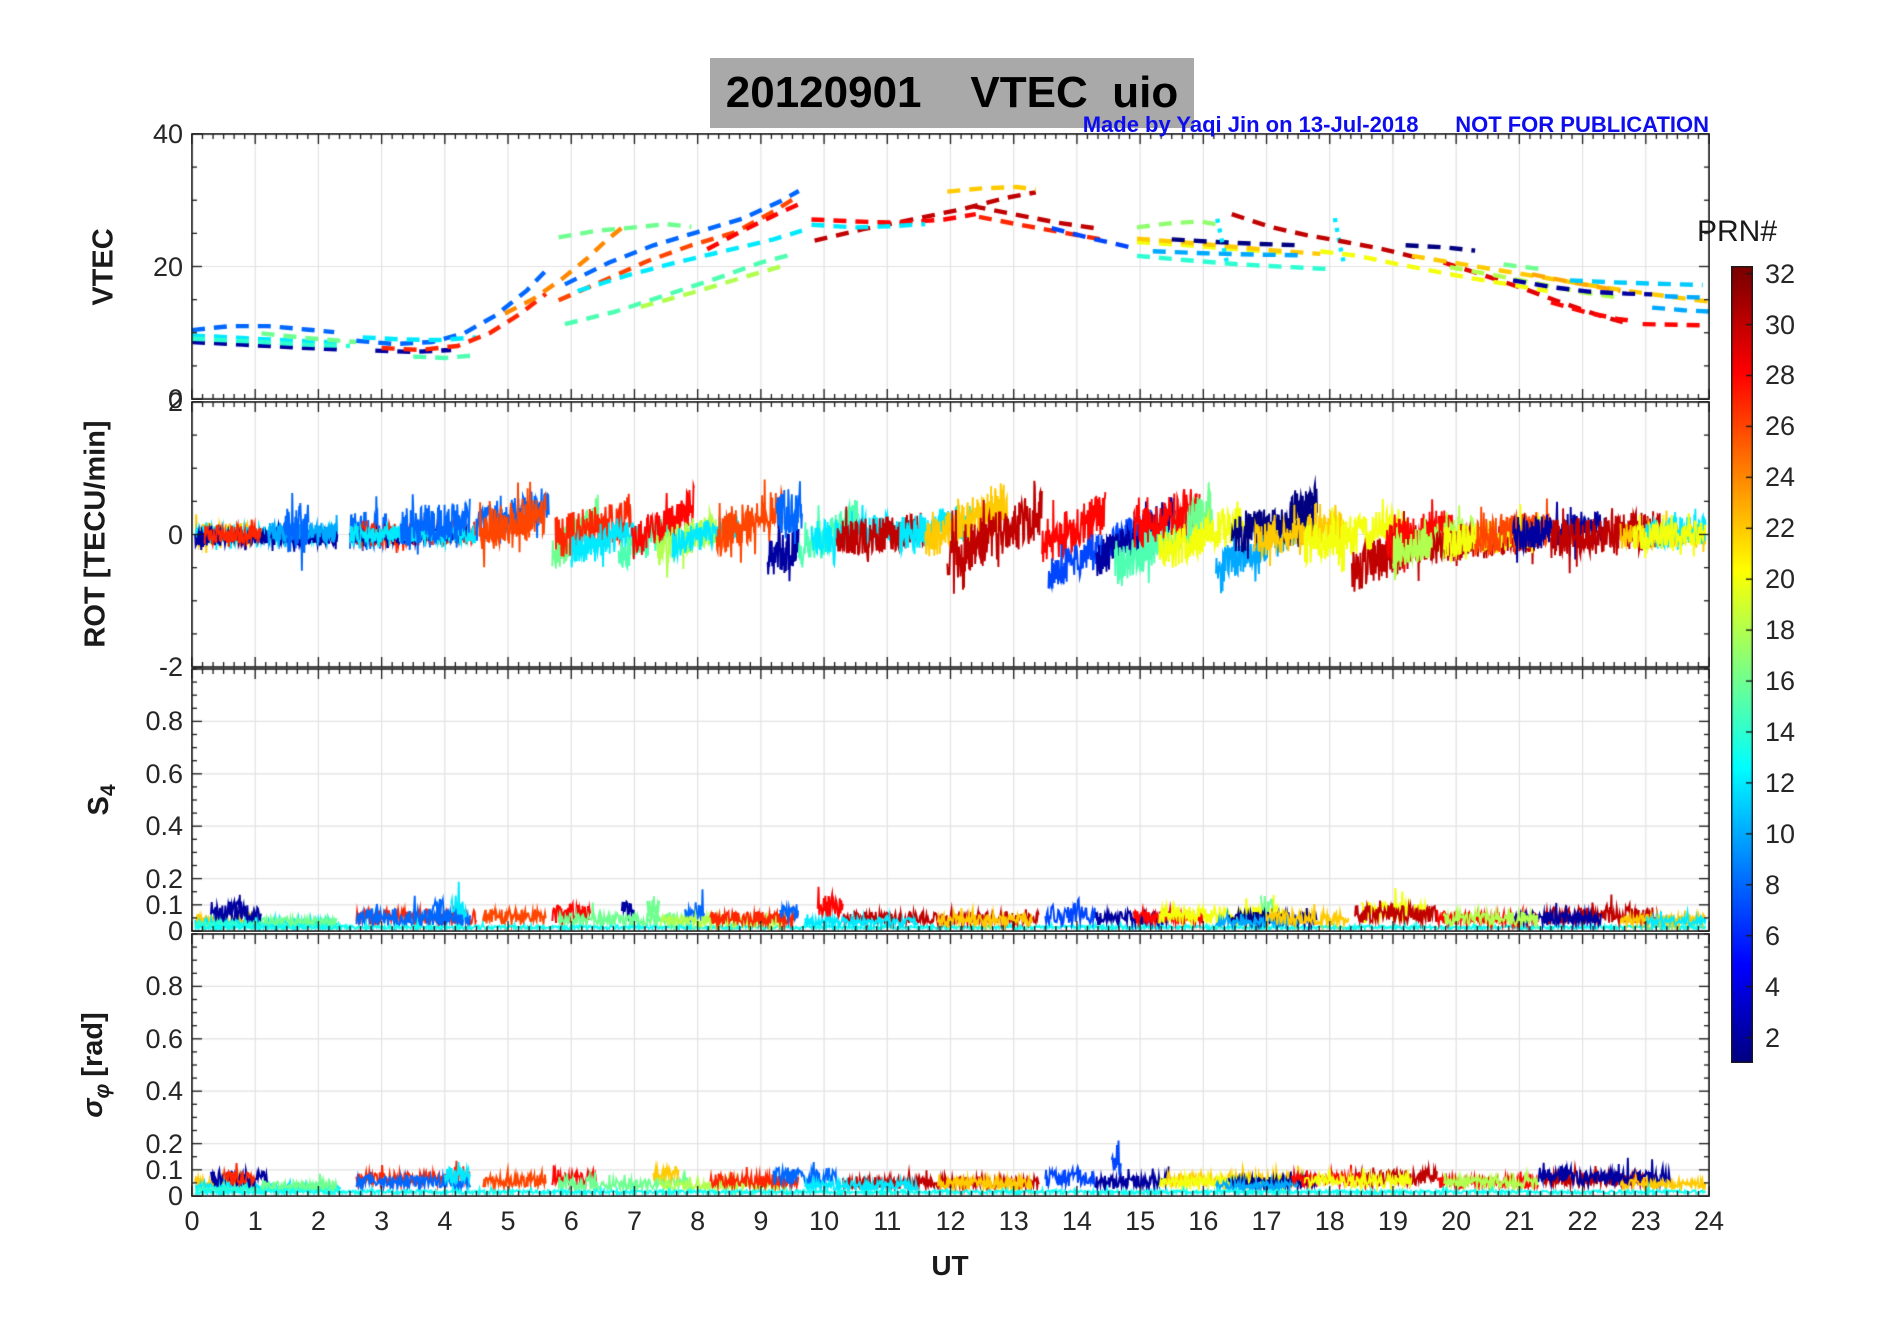 The width and height of the screenshot is (1902, 1330). I want to click on x-tick-label: 0, so click(192, 1221).